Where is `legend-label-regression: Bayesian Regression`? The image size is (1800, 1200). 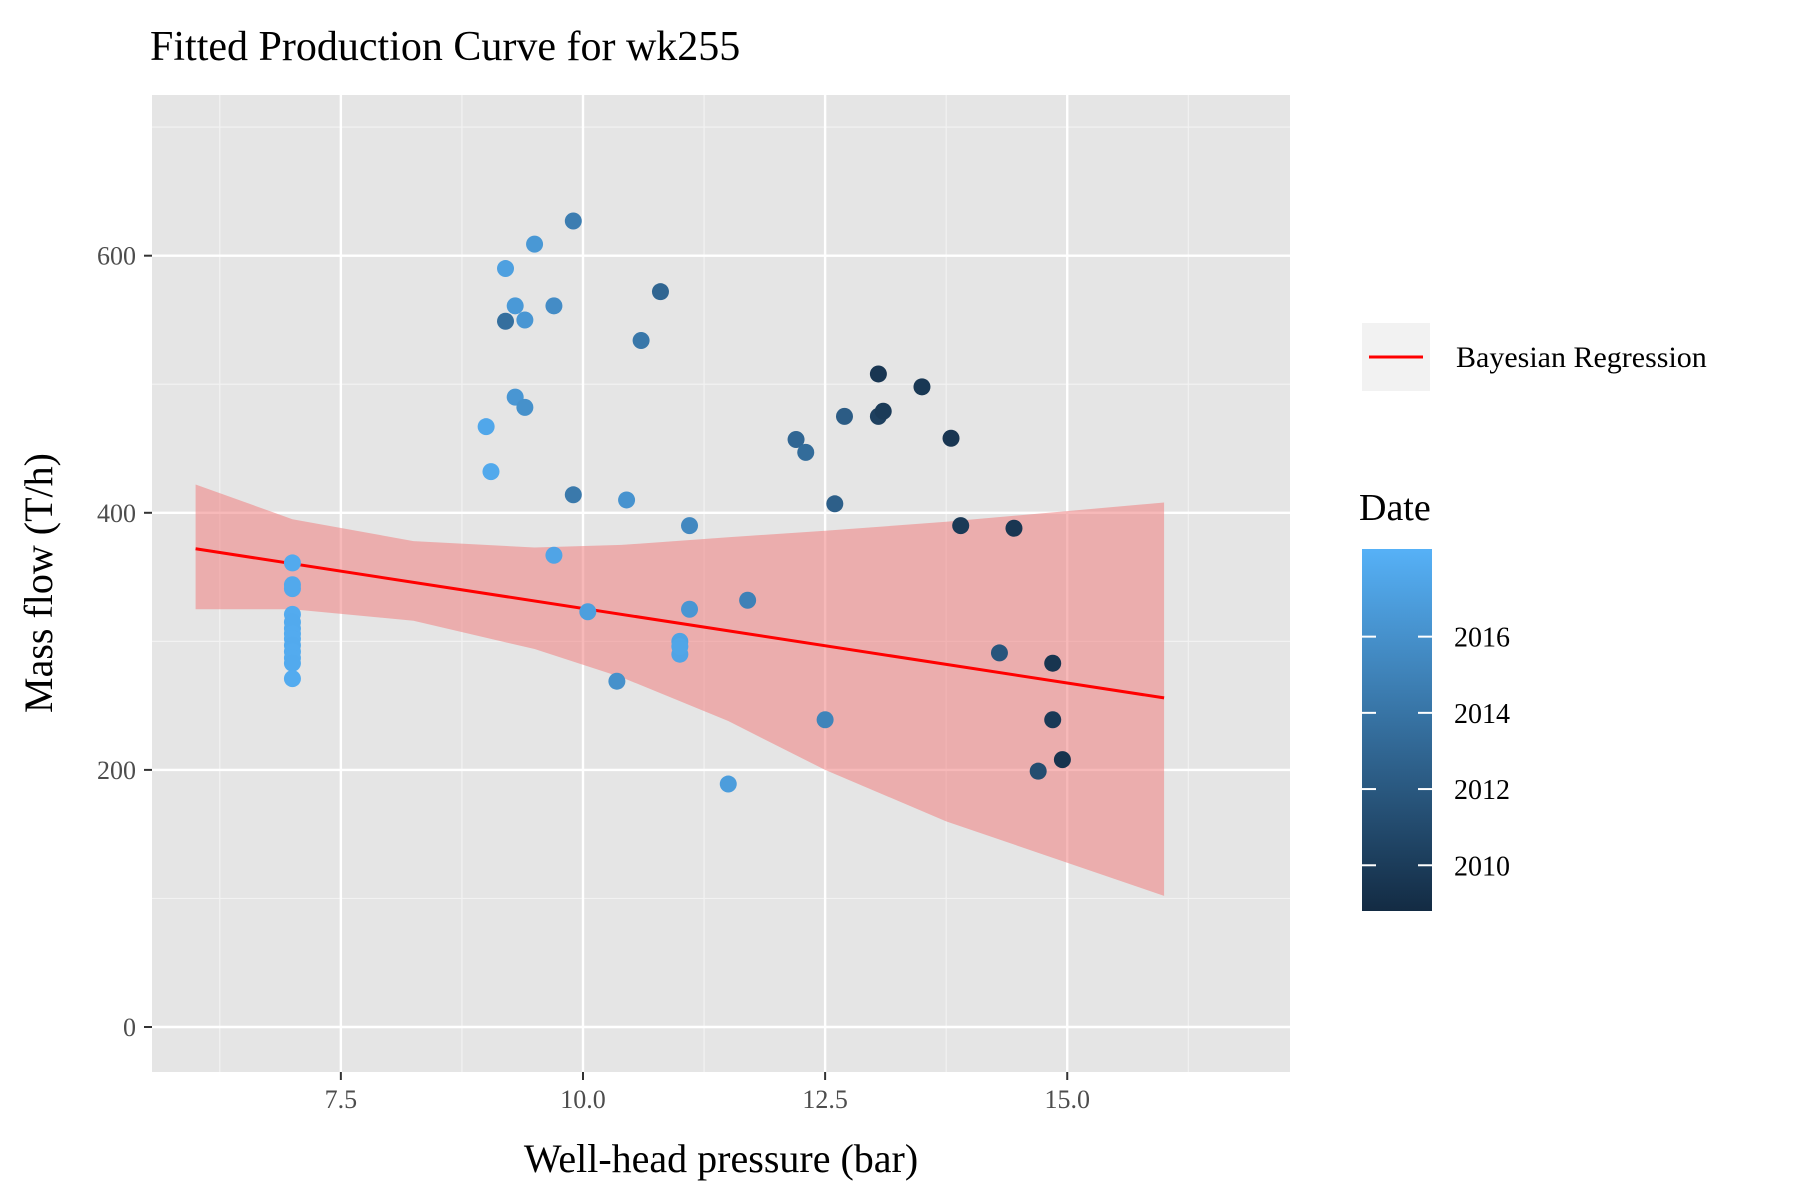 legend-label-regression: Bayesian Regression is located at coordinates (1581, 357).